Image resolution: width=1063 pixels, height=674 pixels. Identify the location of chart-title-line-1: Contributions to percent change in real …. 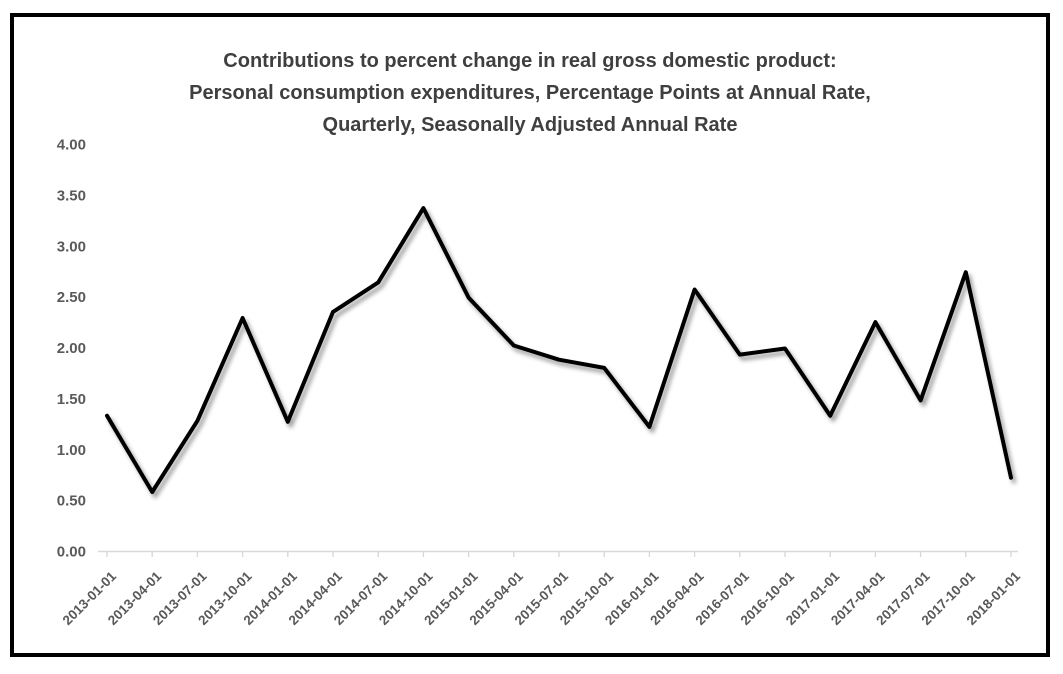
(530, 61).